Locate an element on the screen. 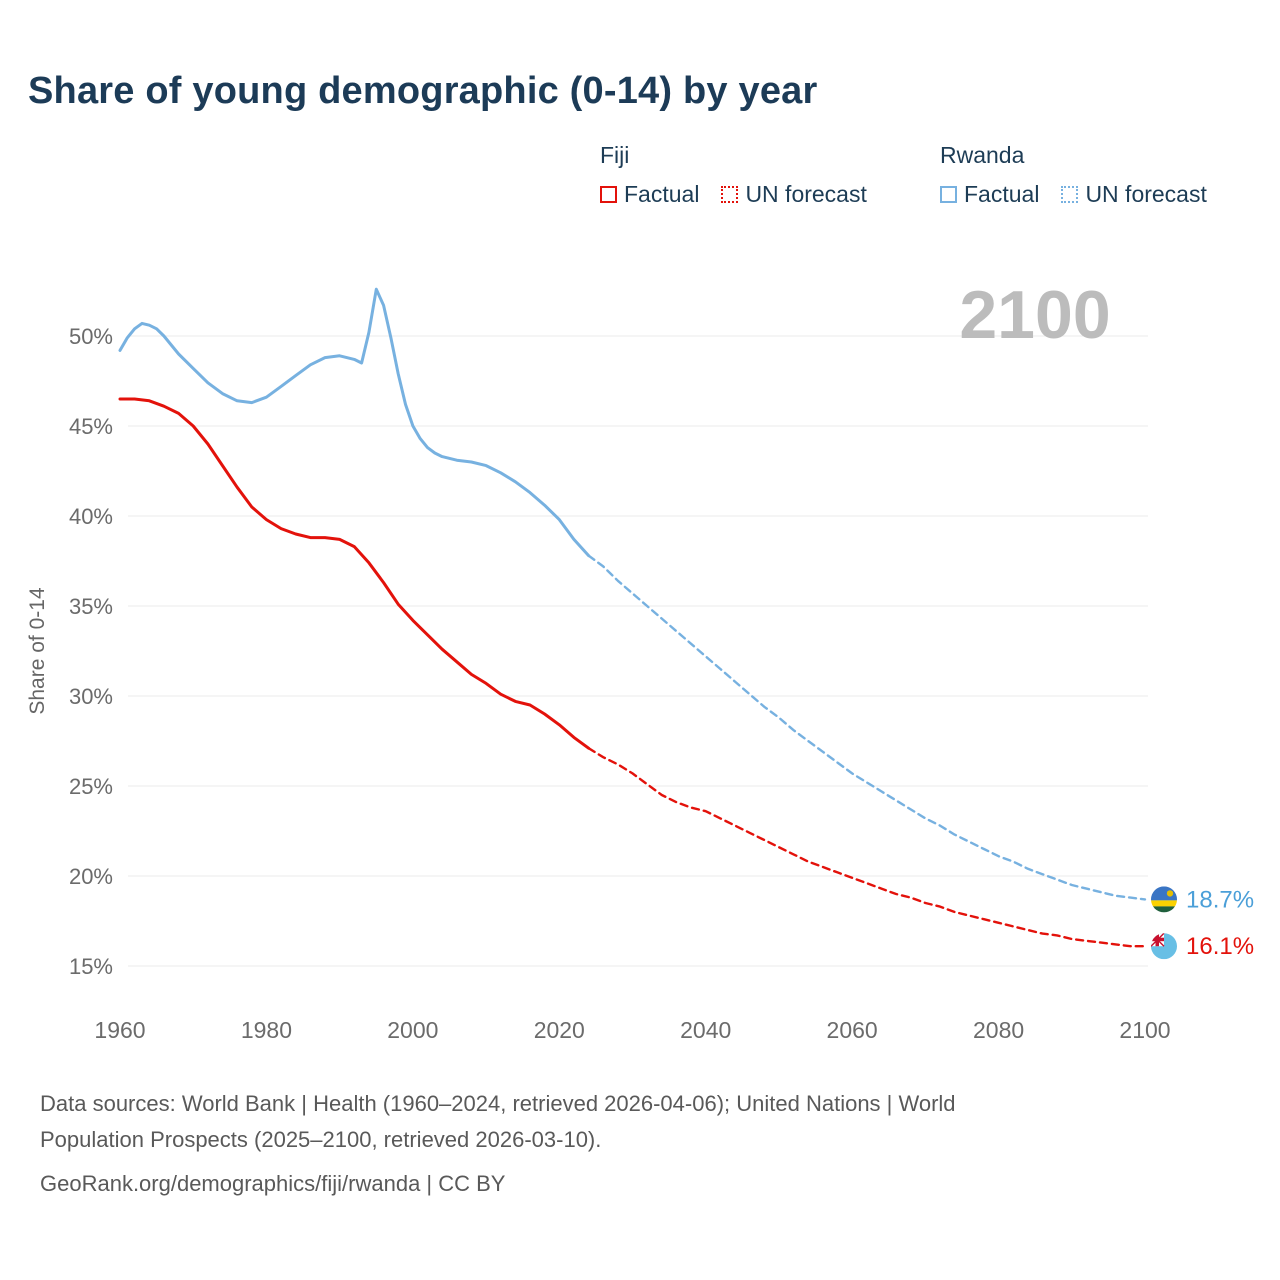  watermark-year: 2100 is located at coordinates (1034, 315).